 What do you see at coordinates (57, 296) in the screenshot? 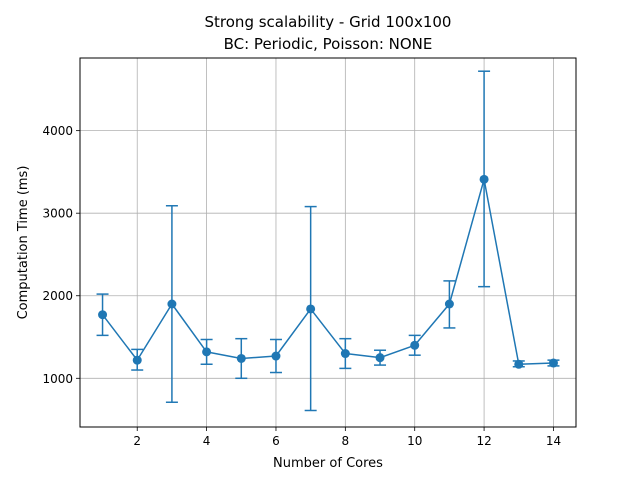
I see `y-tick-label: 2000` at bounding box center [57, 296].